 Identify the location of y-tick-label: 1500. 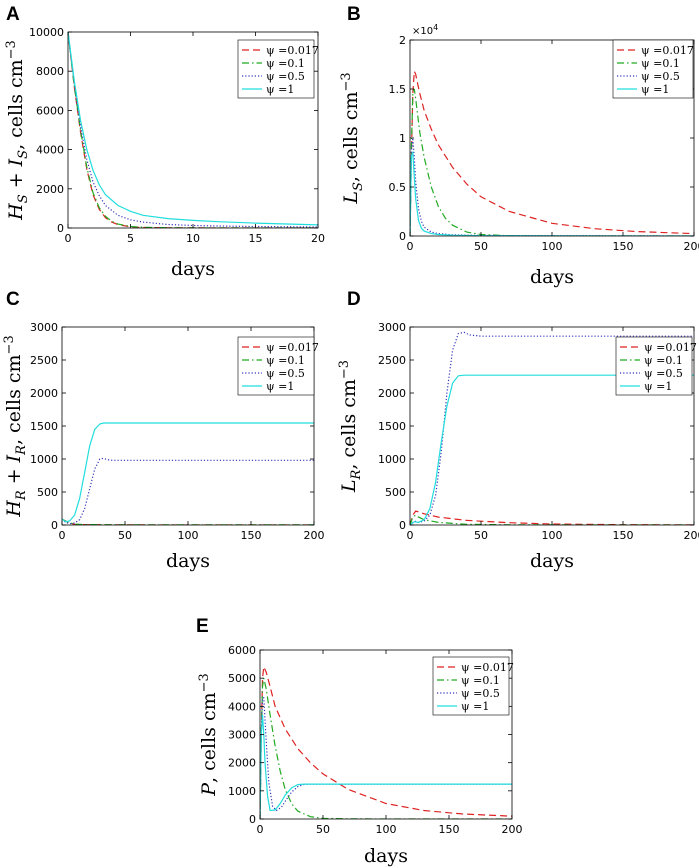
(392, 426).